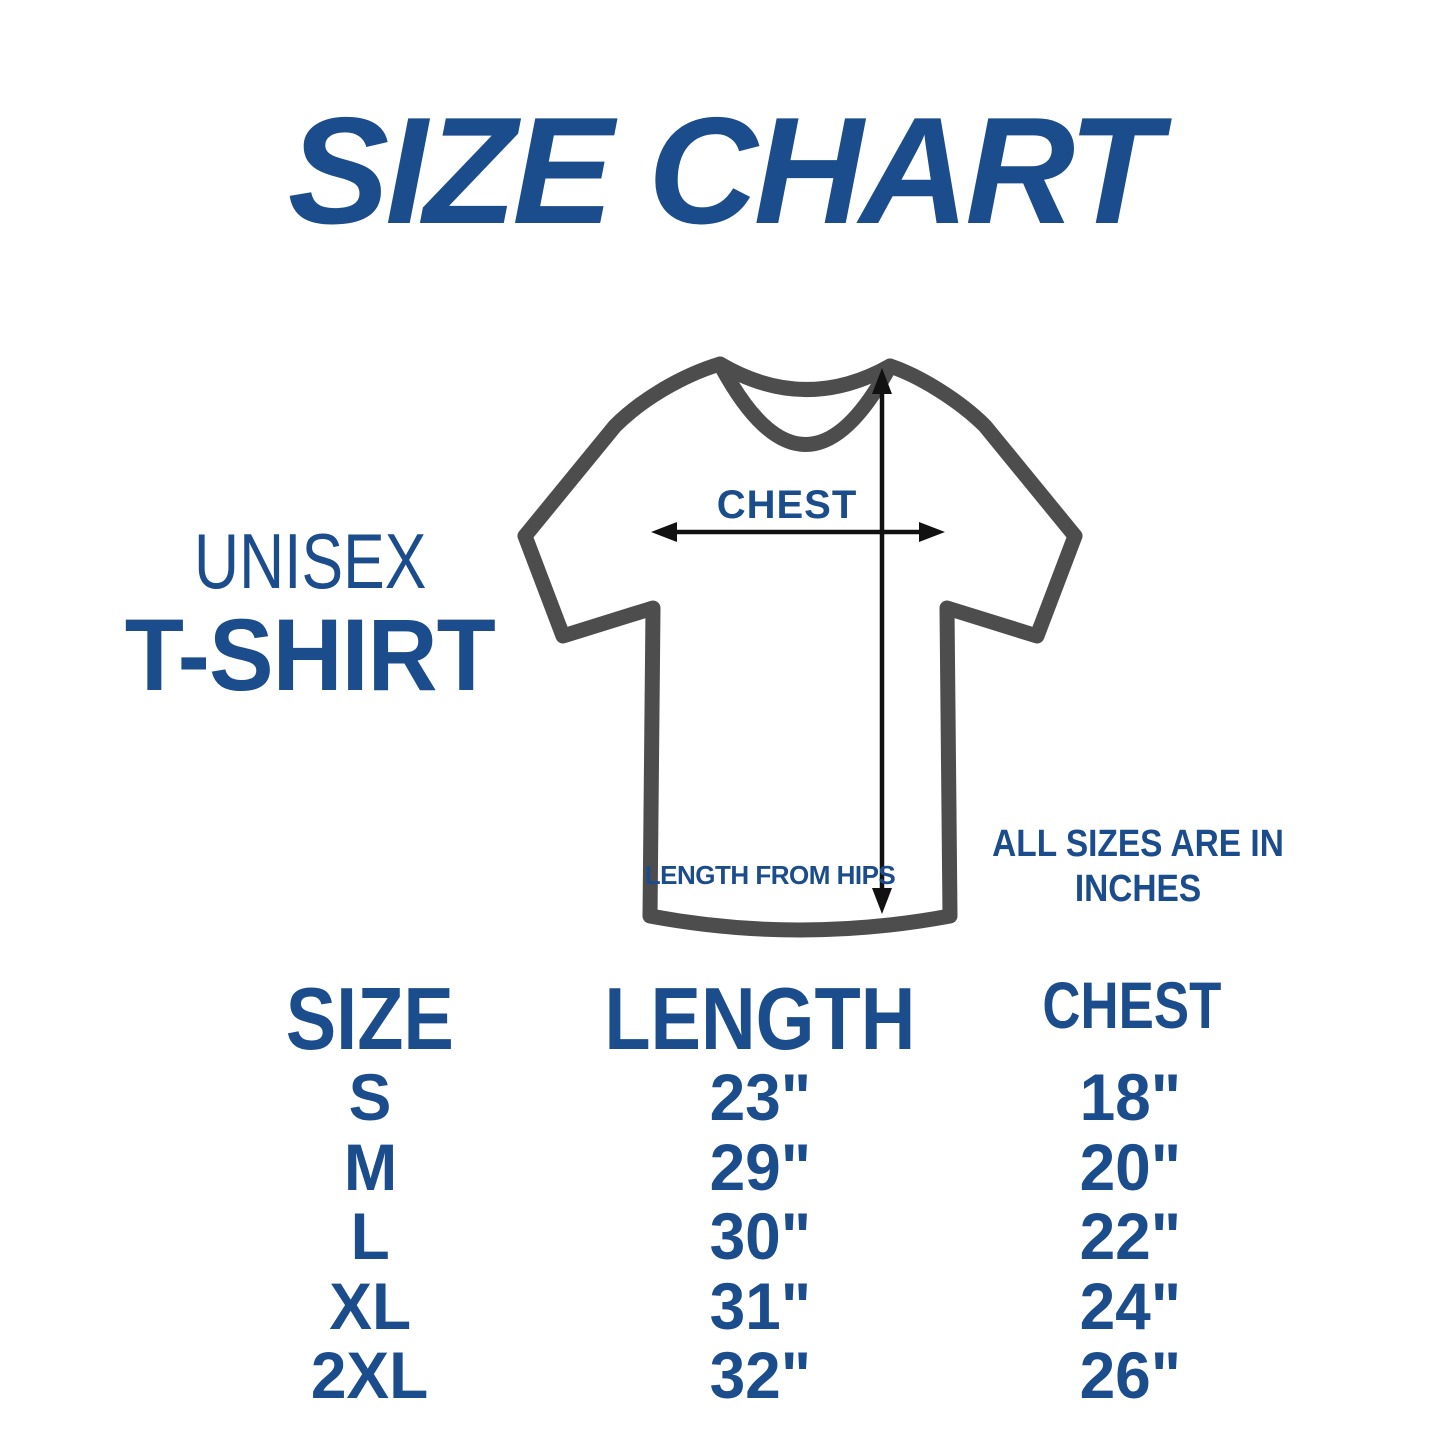  I want to click on header-length: LENGTH, so click(760, 1018).